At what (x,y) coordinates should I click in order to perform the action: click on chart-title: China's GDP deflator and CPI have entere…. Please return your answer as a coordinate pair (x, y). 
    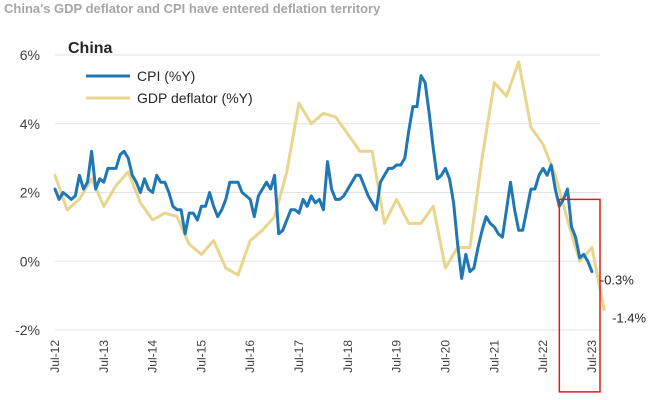
    Looking at the image, I should click on (192, 8).